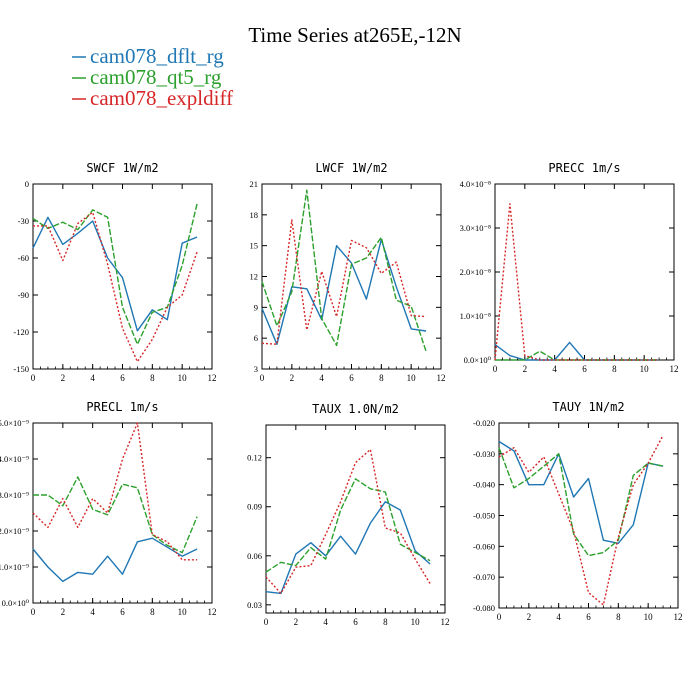 The height and width of the screenshot is (700, 700). Describe the element at coordinates (254, 605) in the screenshot. I see `y-tick-label: 0.03` at that location.